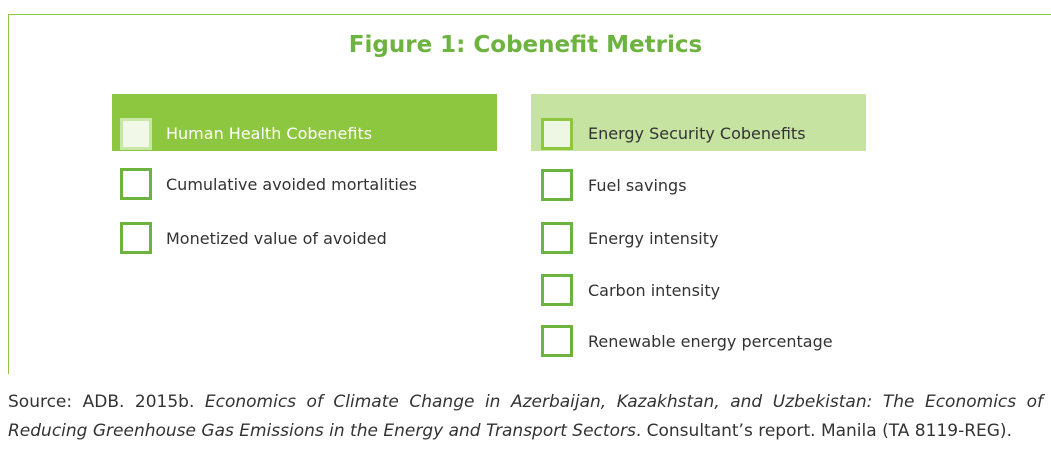 The width and height of the screenshot is (1051, 472). I want to click on group-header: Energy Security Cobenefits, so click(698, 122).